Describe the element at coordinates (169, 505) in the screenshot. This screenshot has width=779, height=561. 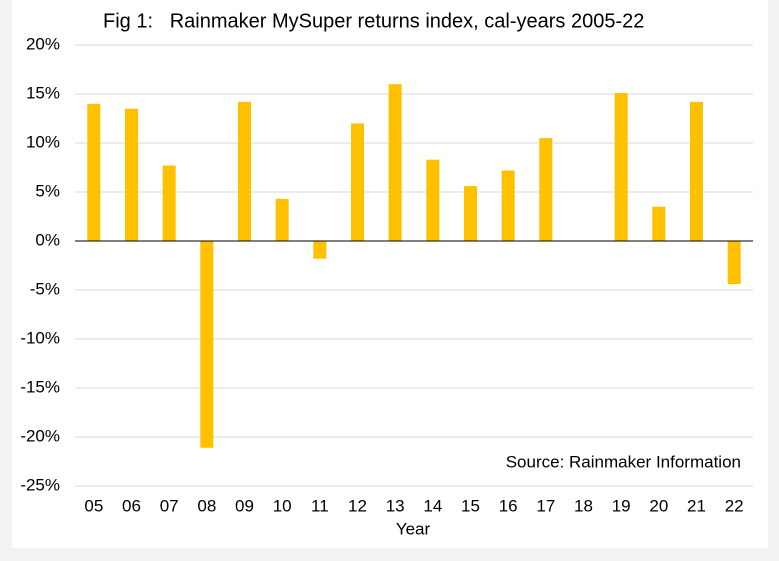
I see `x-tick-label: 07` at that location.